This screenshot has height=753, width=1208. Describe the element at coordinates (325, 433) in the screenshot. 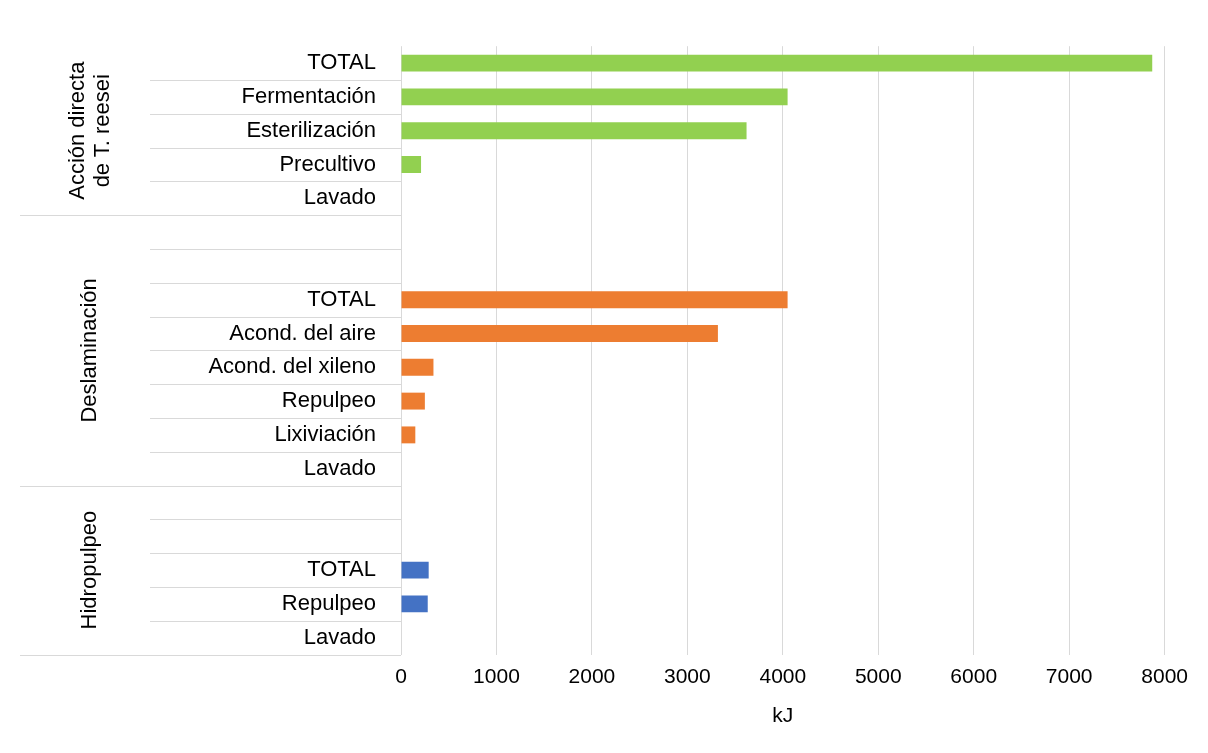

I see `y-tick-label: Lixiviación` at that location.